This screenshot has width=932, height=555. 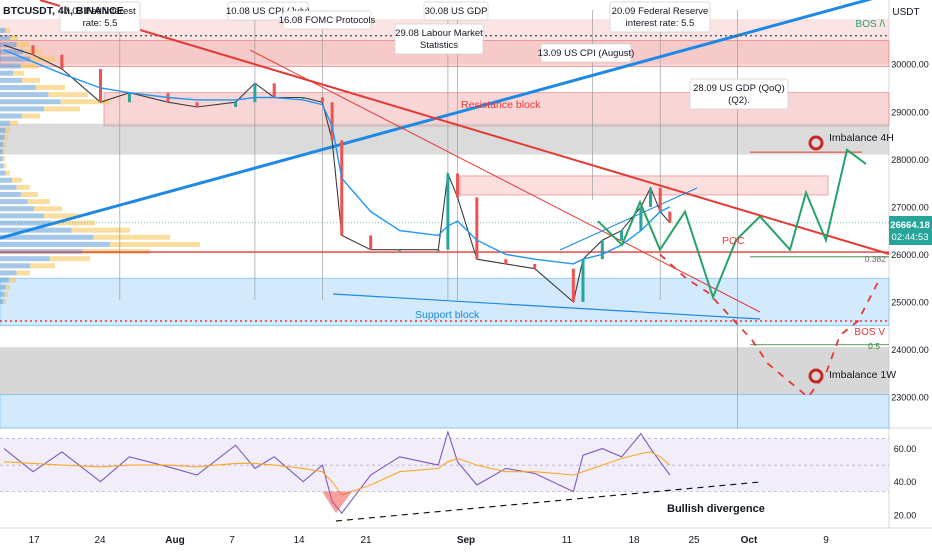 I want to click on time-tick-label: Aug, so click(x=174, y=540).